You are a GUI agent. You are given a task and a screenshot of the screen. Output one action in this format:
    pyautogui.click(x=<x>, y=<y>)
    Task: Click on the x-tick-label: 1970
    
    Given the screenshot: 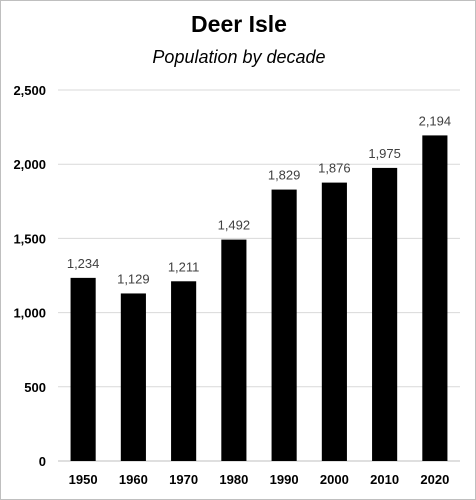 What is the action you would take?
    pyautogui.click(x=183, y=479)
    